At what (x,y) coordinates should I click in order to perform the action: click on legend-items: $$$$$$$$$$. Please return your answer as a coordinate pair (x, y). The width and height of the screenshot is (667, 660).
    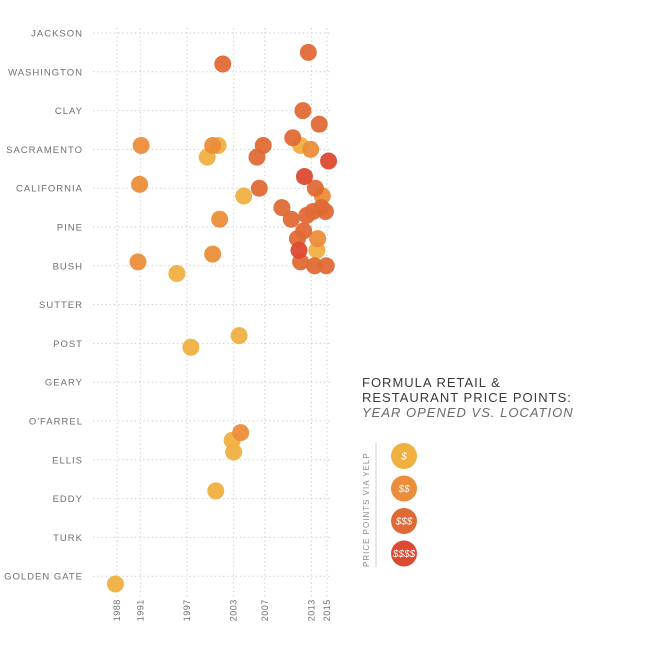
    Looking at the image, I should click on (404, 505).